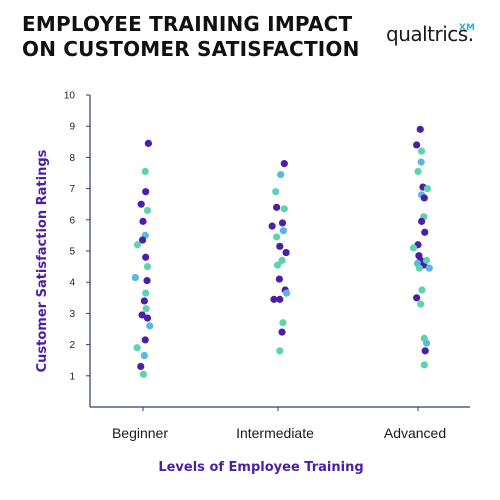 Image resolution: width=500 pixels, height=500 pixels. What do you see at coordinates (140, 433) in the screenshot?
I see `x-category-label: Beginner` at bounding box center [140, 433].